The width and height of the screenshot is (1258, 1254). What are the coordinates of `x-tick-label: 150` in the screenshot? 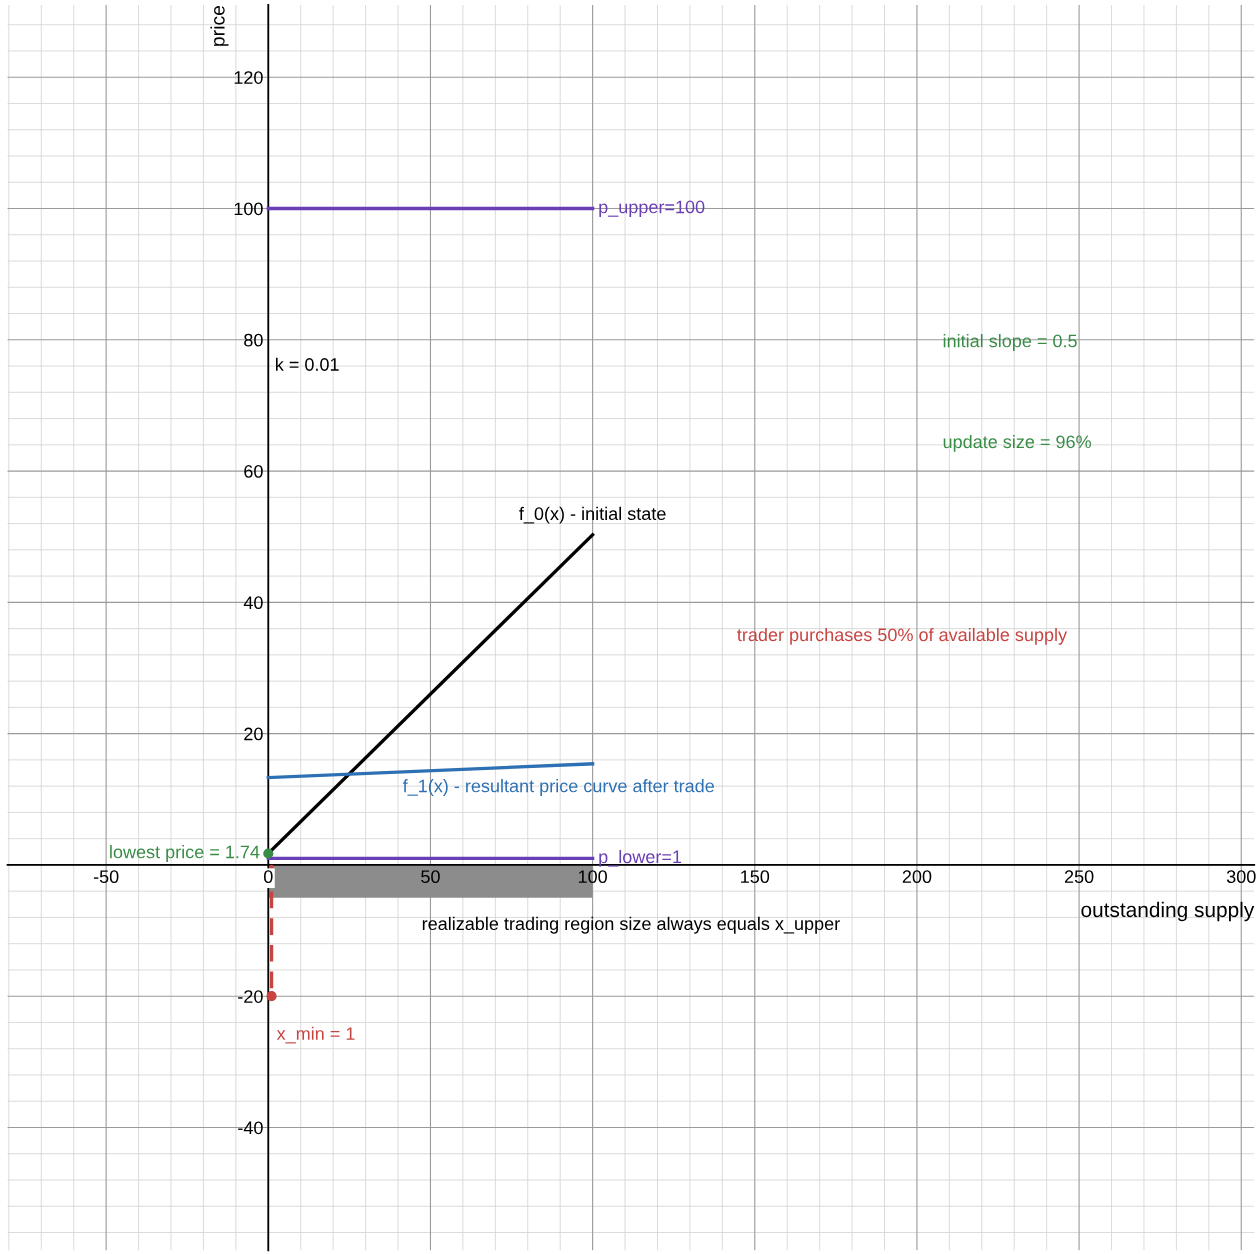 It's located at (755, 877).